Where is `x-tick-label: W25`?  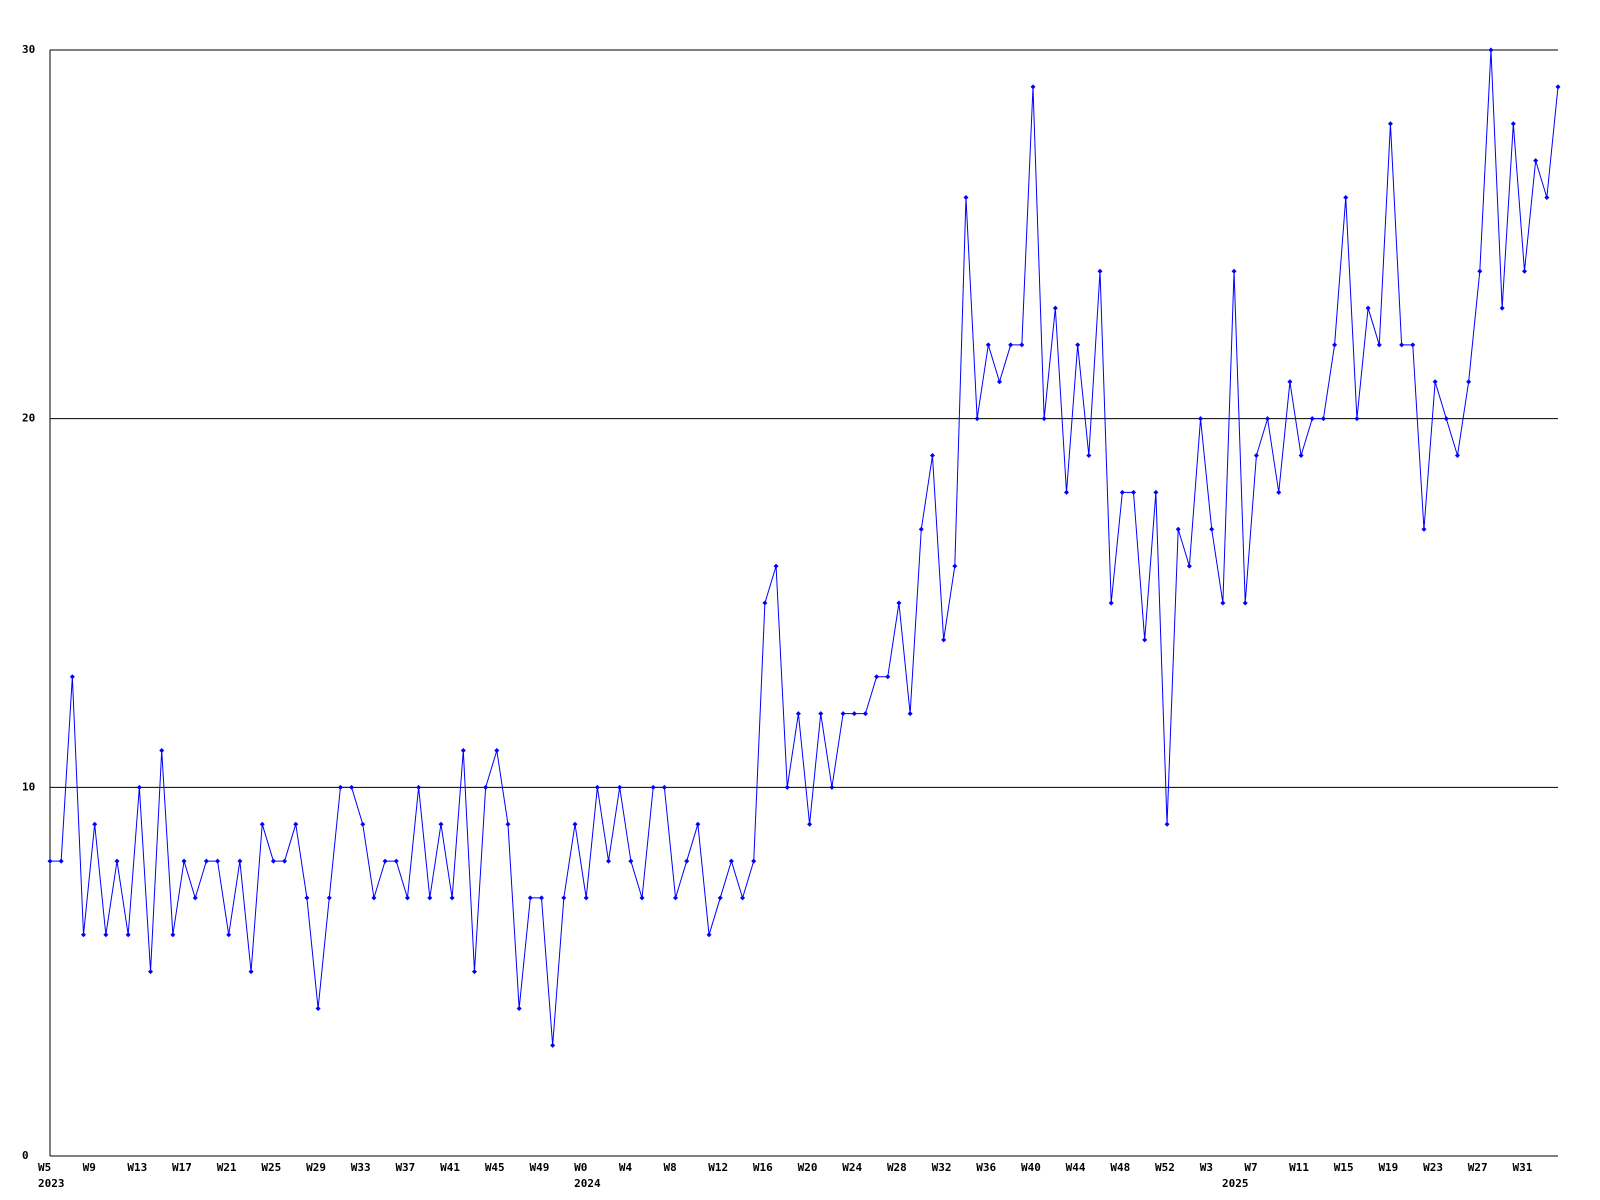
x-tick-label: W25 is located at coordinates (271, 1167).